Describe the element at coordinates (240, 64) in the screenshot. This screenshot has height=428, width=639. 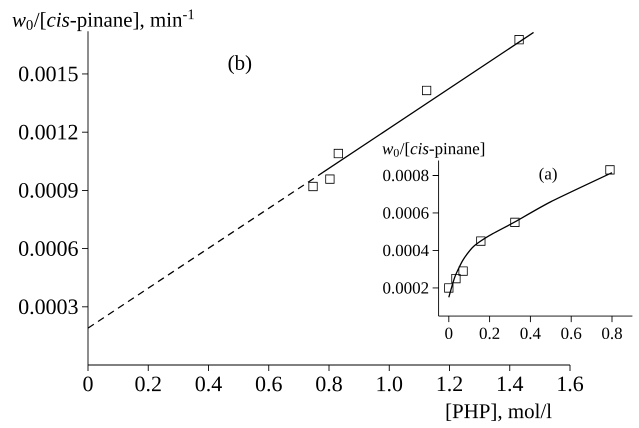
I see `annotation: (b)` at that location.